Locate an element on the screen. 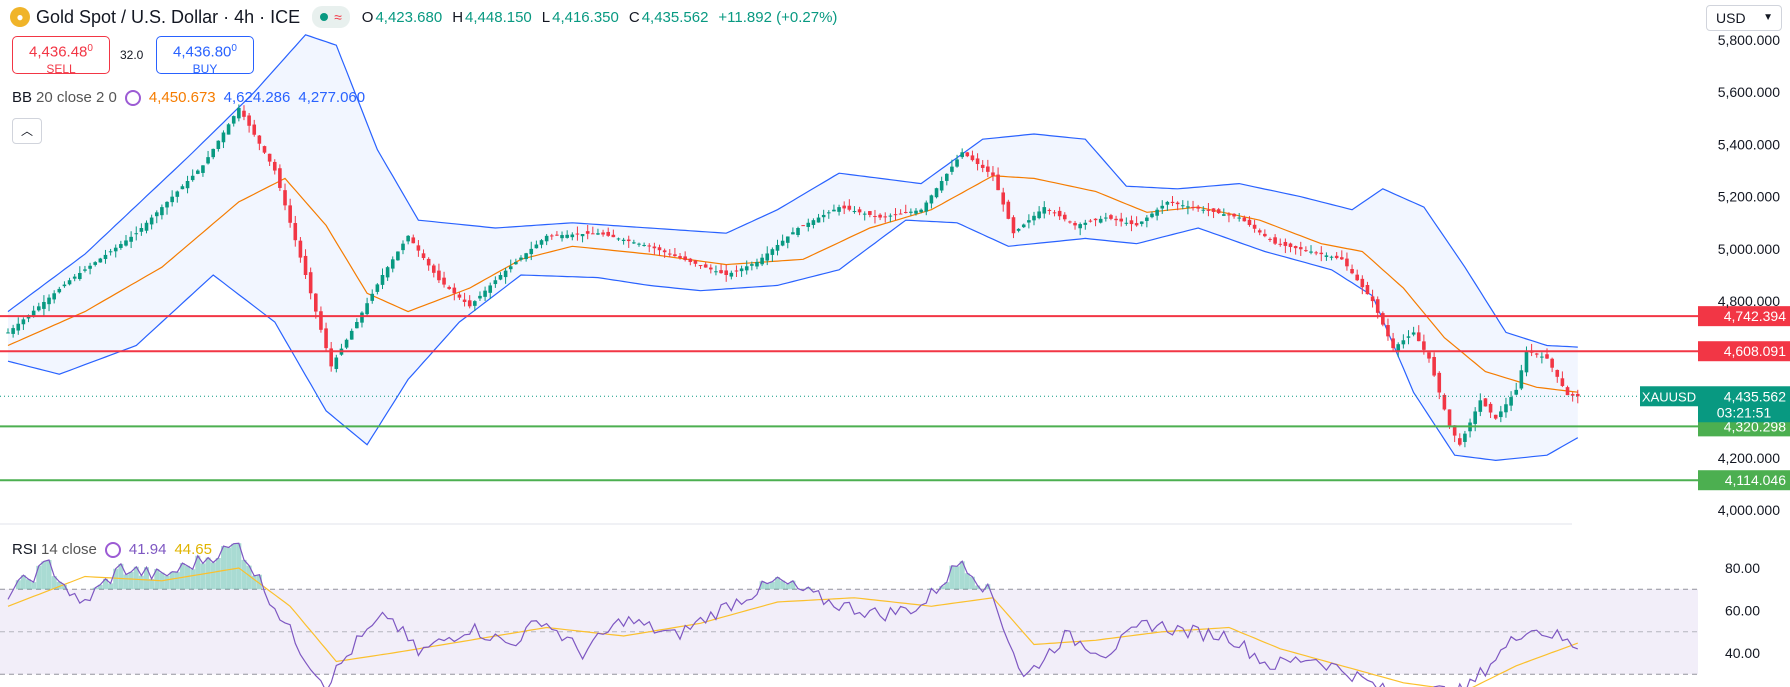 This screenshot has width=1790, height=687. collapse-legend-button: ︿ is located at coordinates (27, 131).